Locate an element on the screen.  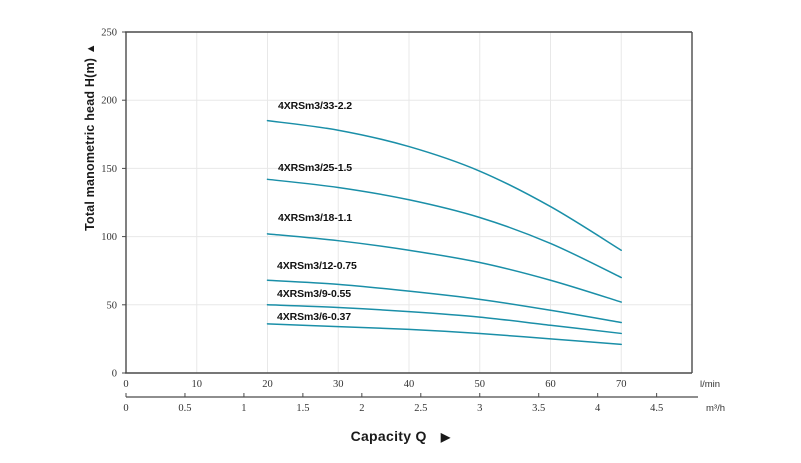
x-axis-tick-label-m3h: 4.5 is located at coordinates (656, 408).